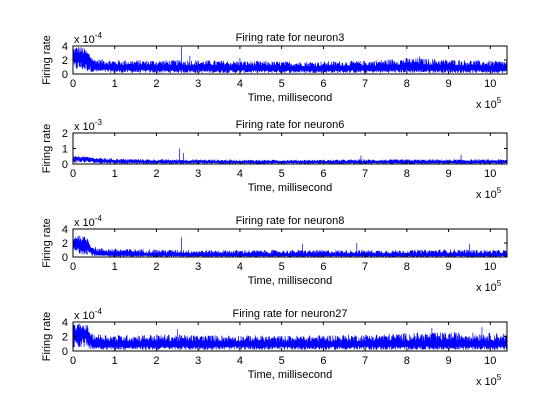  I want to click on y-axis-multiplier: x 10-3, so click(88, 125).